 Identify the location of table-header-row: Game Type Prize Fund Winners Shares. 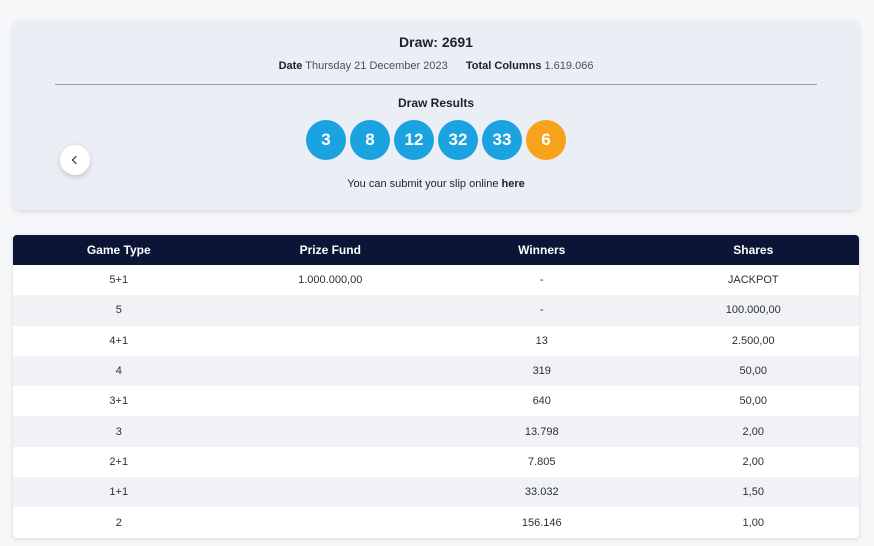
(436, 250).